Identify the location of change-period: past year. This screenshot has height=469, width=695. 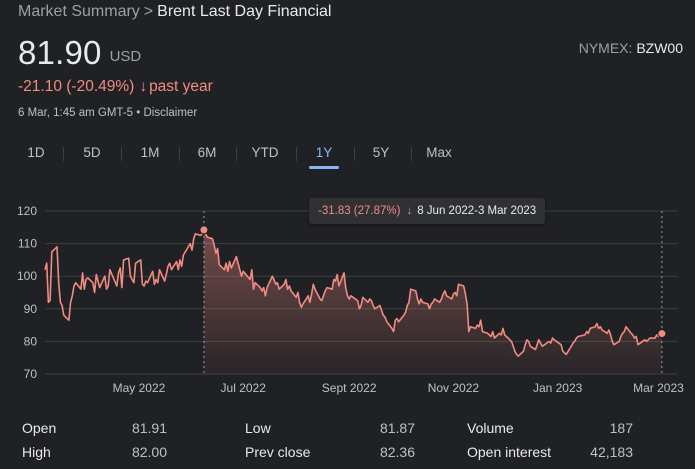
(181, 86).